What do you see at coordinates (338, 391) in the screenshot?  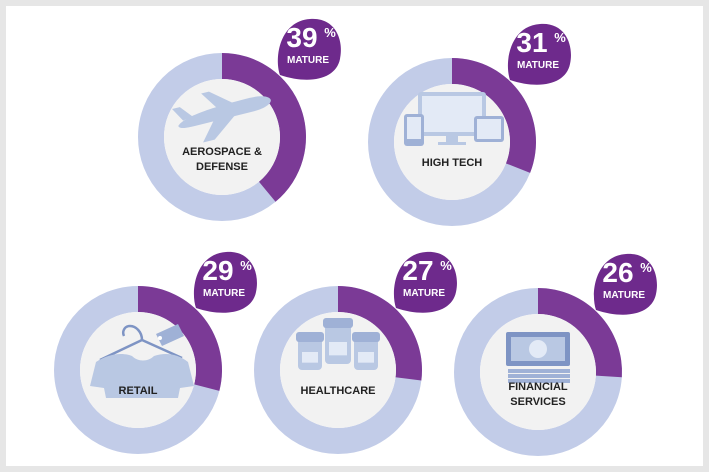 I see `category-label: HEALTHCARE` at bounding box center [338, 391].